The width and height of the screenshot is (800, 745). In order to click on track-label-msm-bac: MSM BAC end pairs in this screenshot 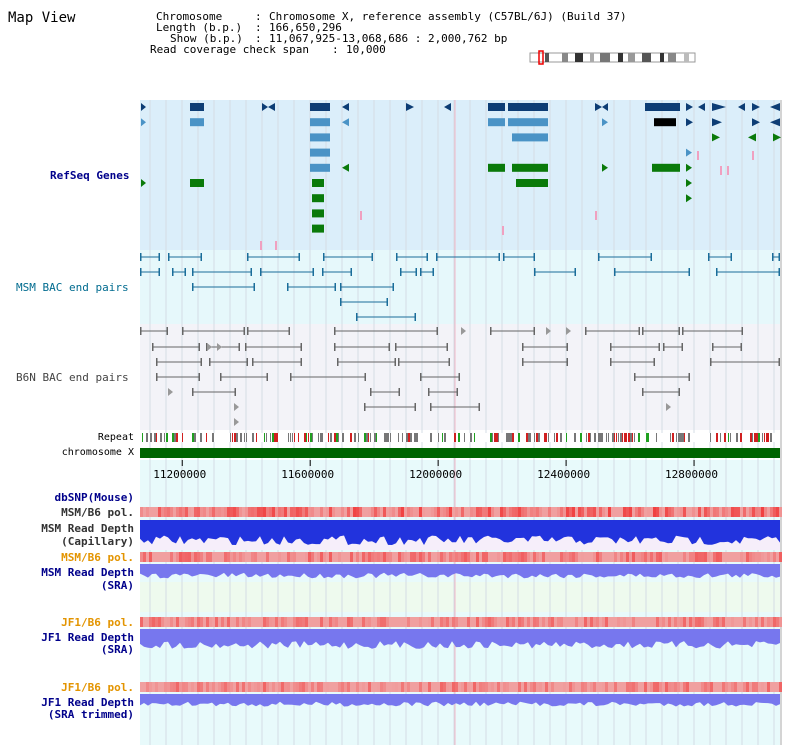, I will do `click(72, 287)`.